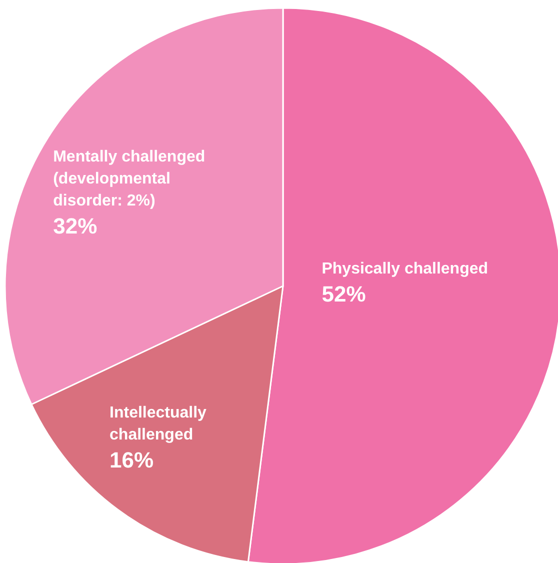  I want to click on data-label: 16%, so click(132, 459).